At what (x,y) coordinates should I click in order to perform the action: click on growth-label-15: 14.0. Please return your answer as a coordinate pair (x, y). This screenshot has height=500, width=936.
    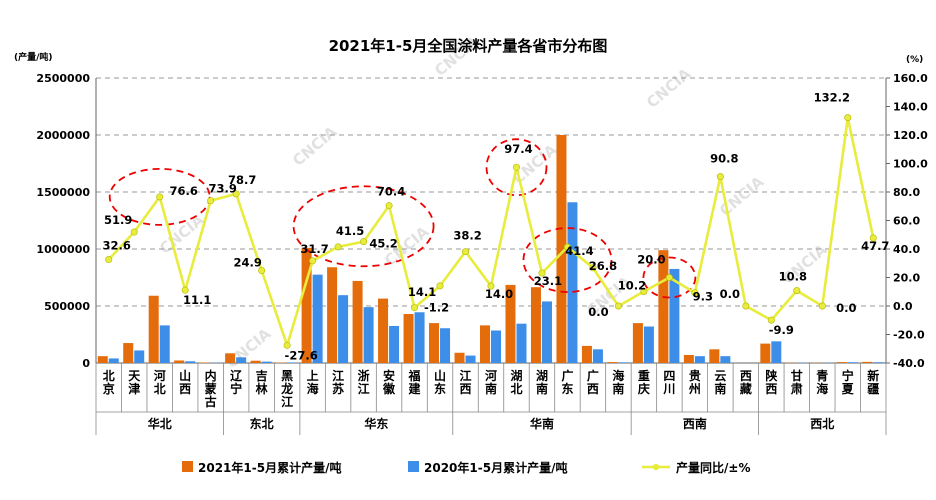
    Looking at the image, I should click on (499, 294).